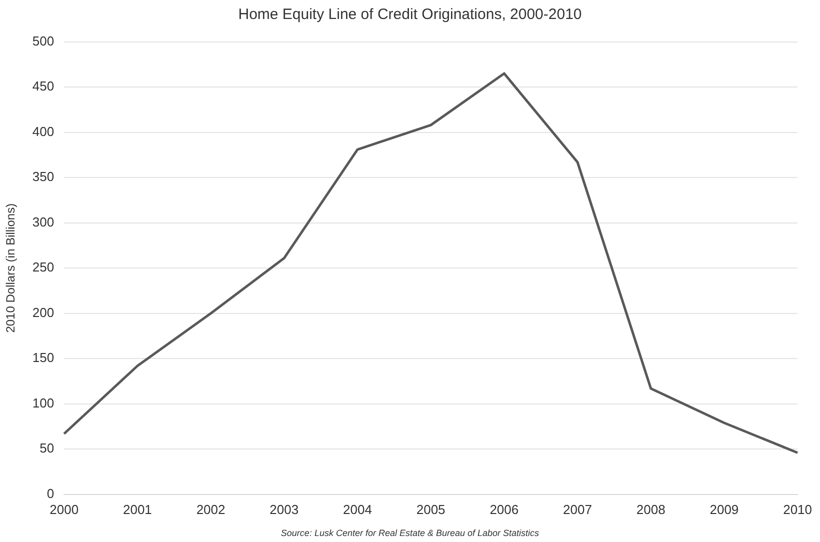  What do you see at coordinates (137, 509) in the screenshot?
I see `x-tick-label: 2001` at bounding box center [137, 509].